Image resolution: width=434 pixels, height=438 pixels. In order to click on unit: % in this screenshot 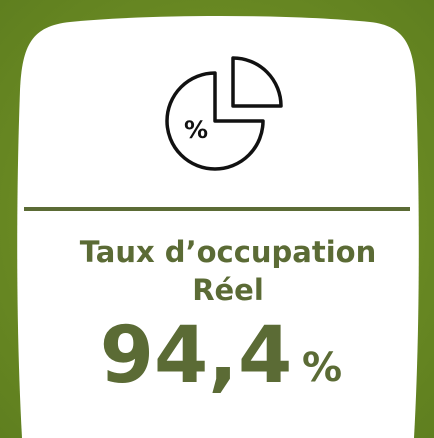, I will do `click(322, 368)`.